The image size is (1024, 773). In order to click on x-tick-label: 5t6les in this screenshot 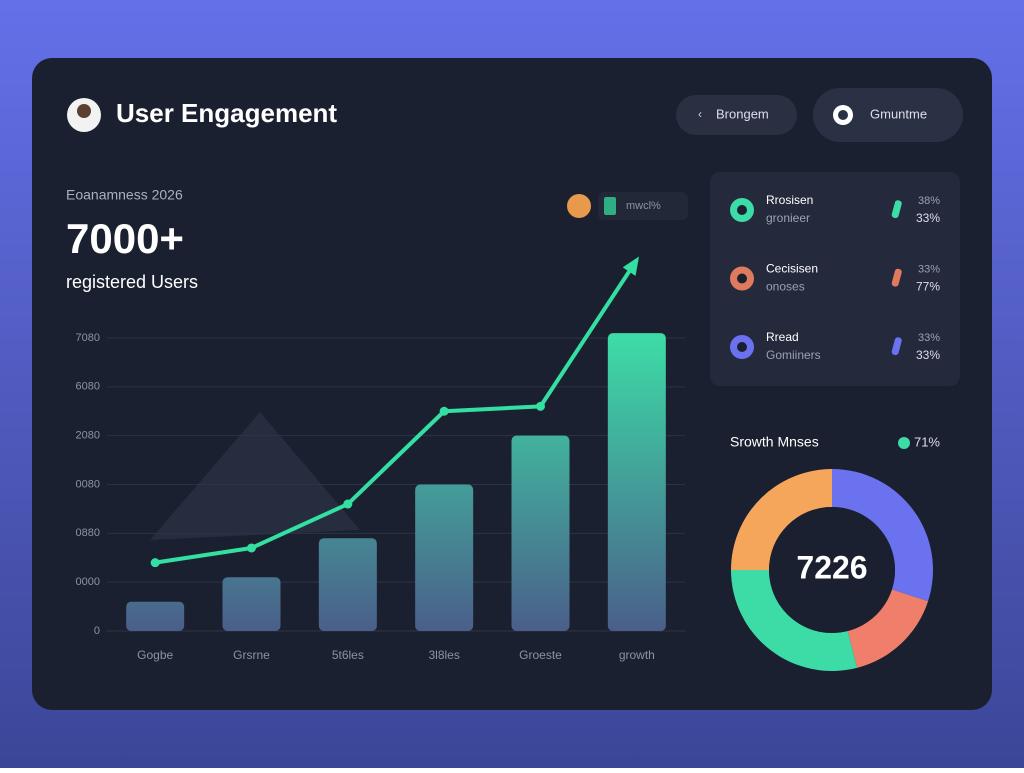, I will do `click(348, 655)`.